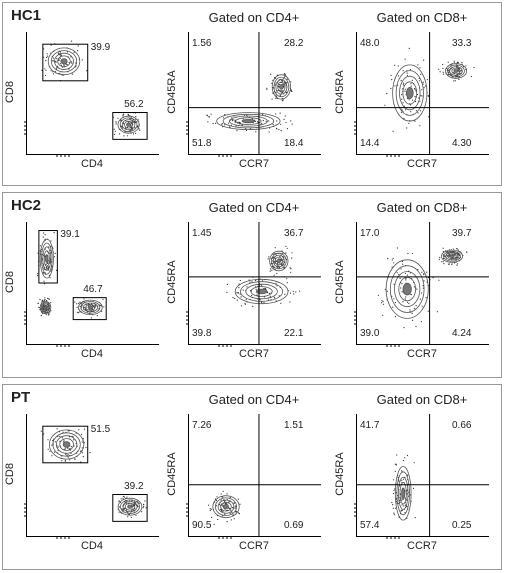 Image resolution: width=506 pixels, height=573 pixels. I want to click on quadrant-tl-value: 1.56, so click(202, 43).